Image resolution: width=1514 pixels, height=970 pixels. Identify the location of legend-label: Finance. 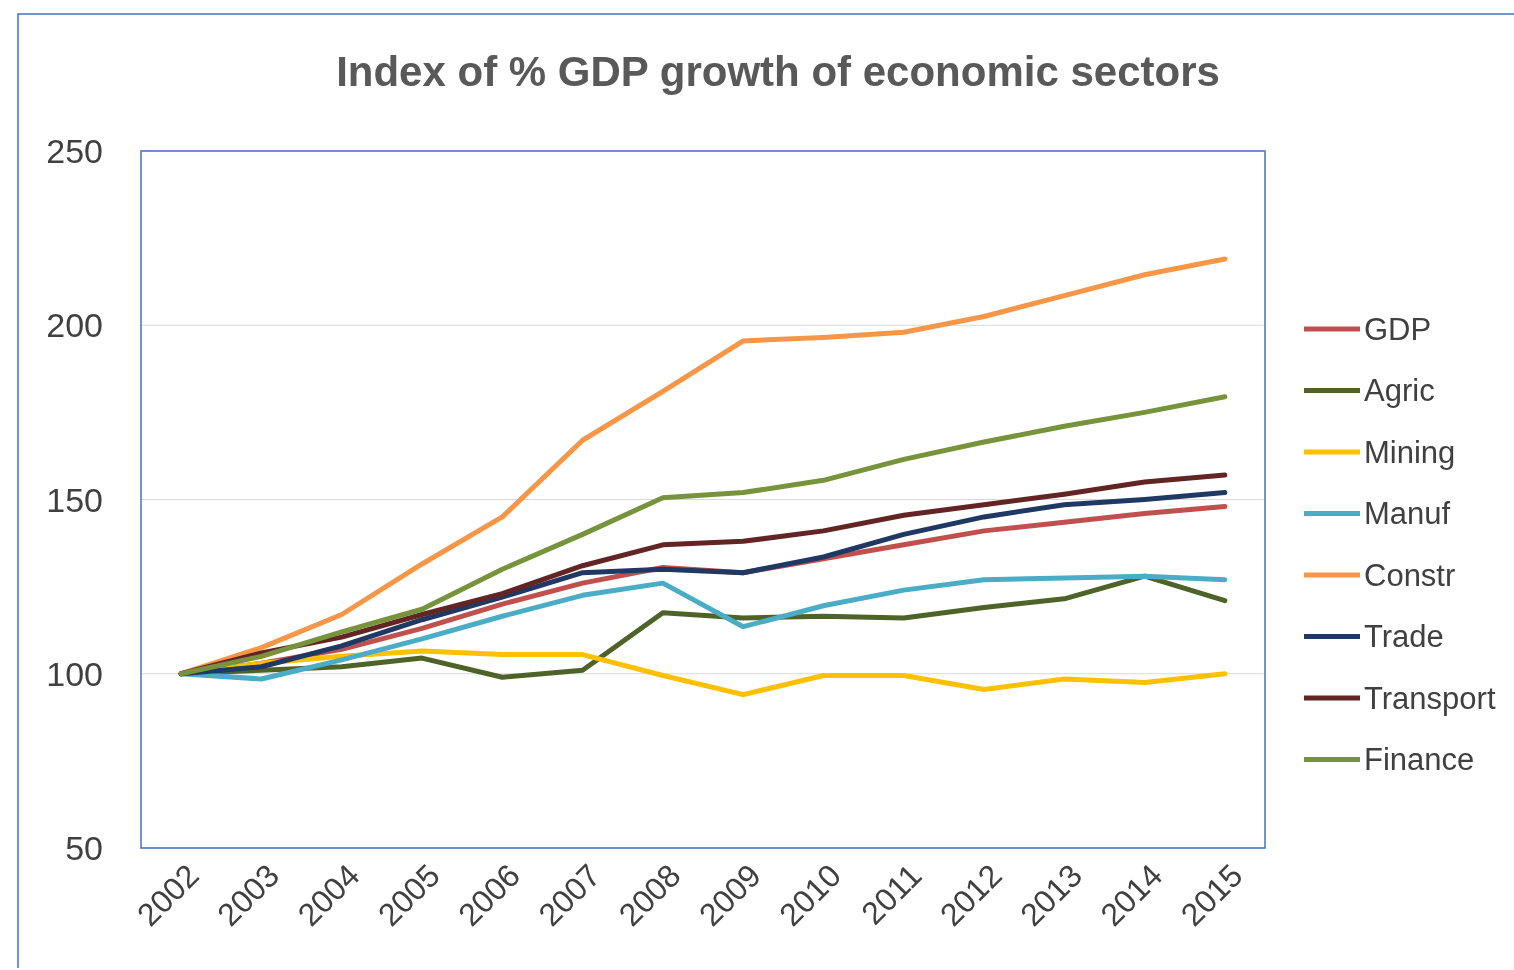
(1419, 759).